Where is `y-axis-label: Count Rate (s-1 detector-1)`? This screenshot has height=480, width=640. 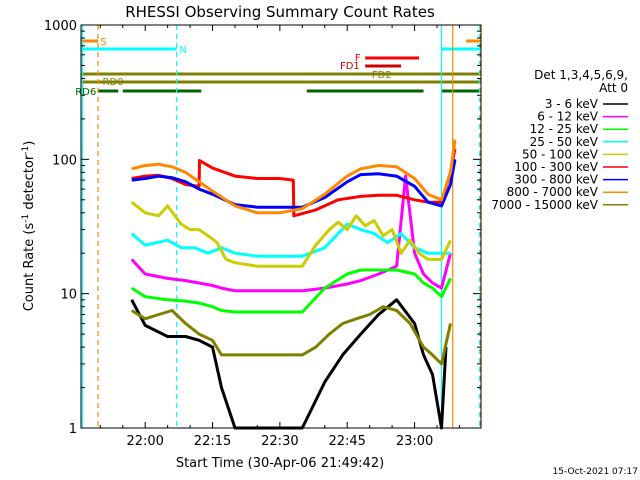
y-axis-label: Count Rate (s-1 detector-1) is located at coordinates (29, 226).